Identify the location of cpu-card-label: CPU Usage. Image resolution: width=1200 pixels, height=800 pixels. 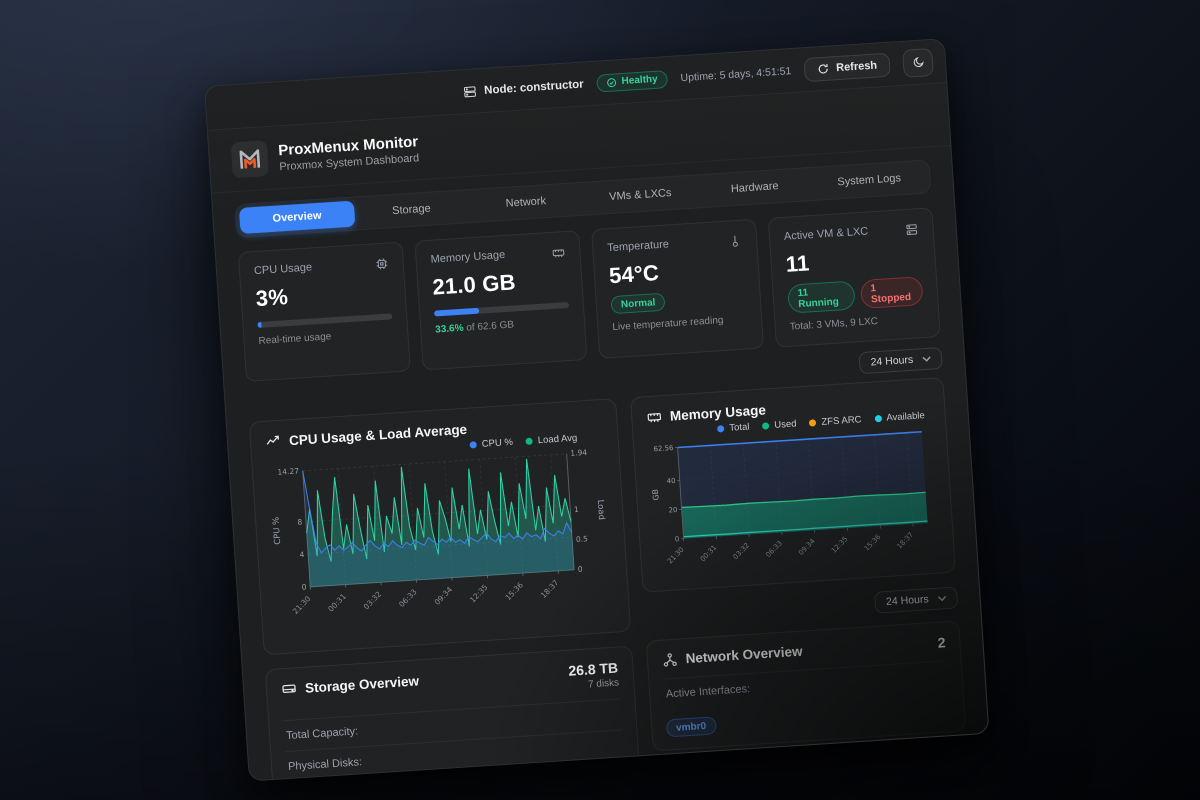
(283, 269).